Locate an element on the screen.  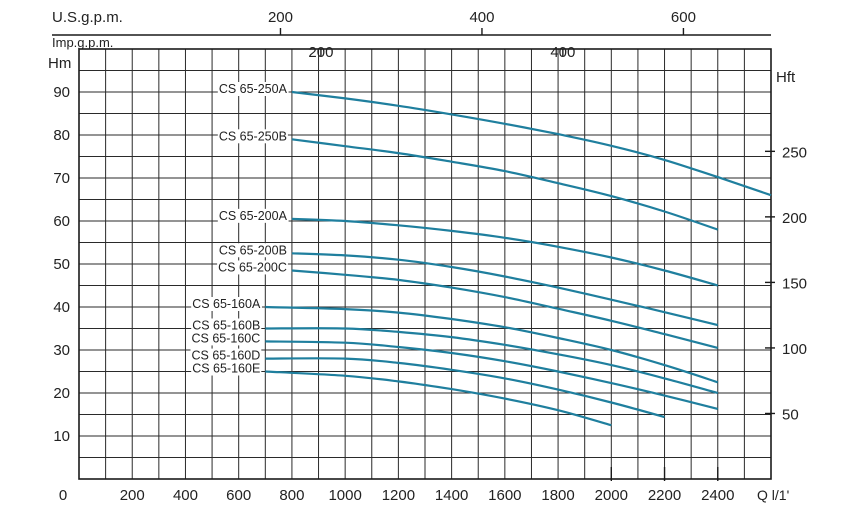
top-axes: 200 400 600 200 400 is located at coordinates (411, 35).